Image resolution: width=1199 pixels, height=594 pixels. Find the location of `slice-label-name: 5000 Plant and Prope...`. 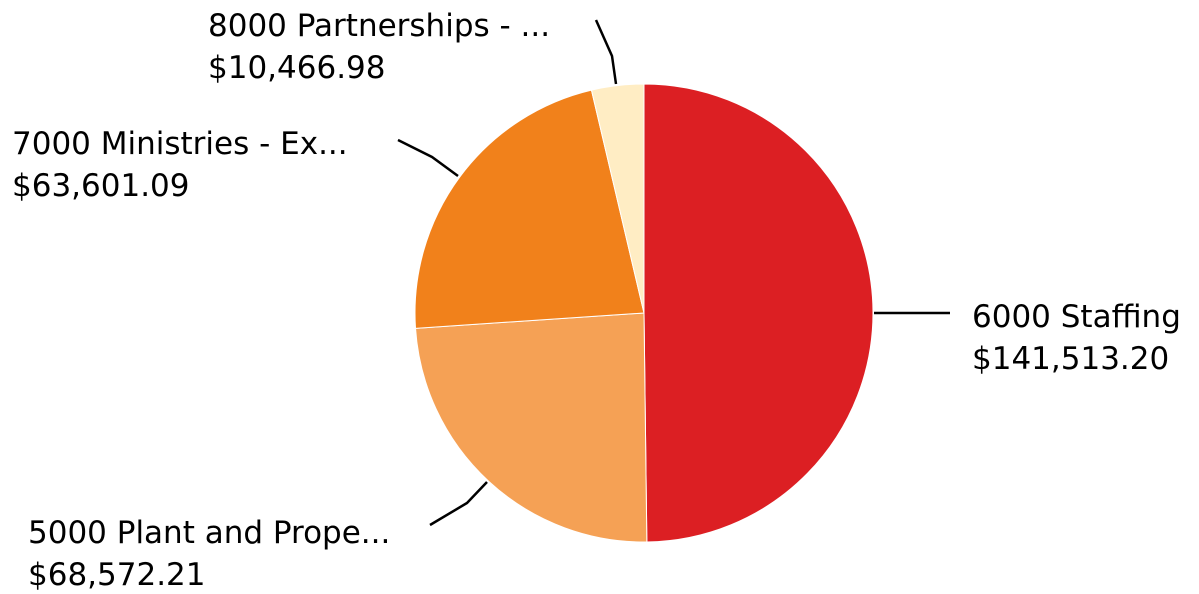

slice-label-name: 5000 Plant and Prope... is located at coordinates (209, 533).